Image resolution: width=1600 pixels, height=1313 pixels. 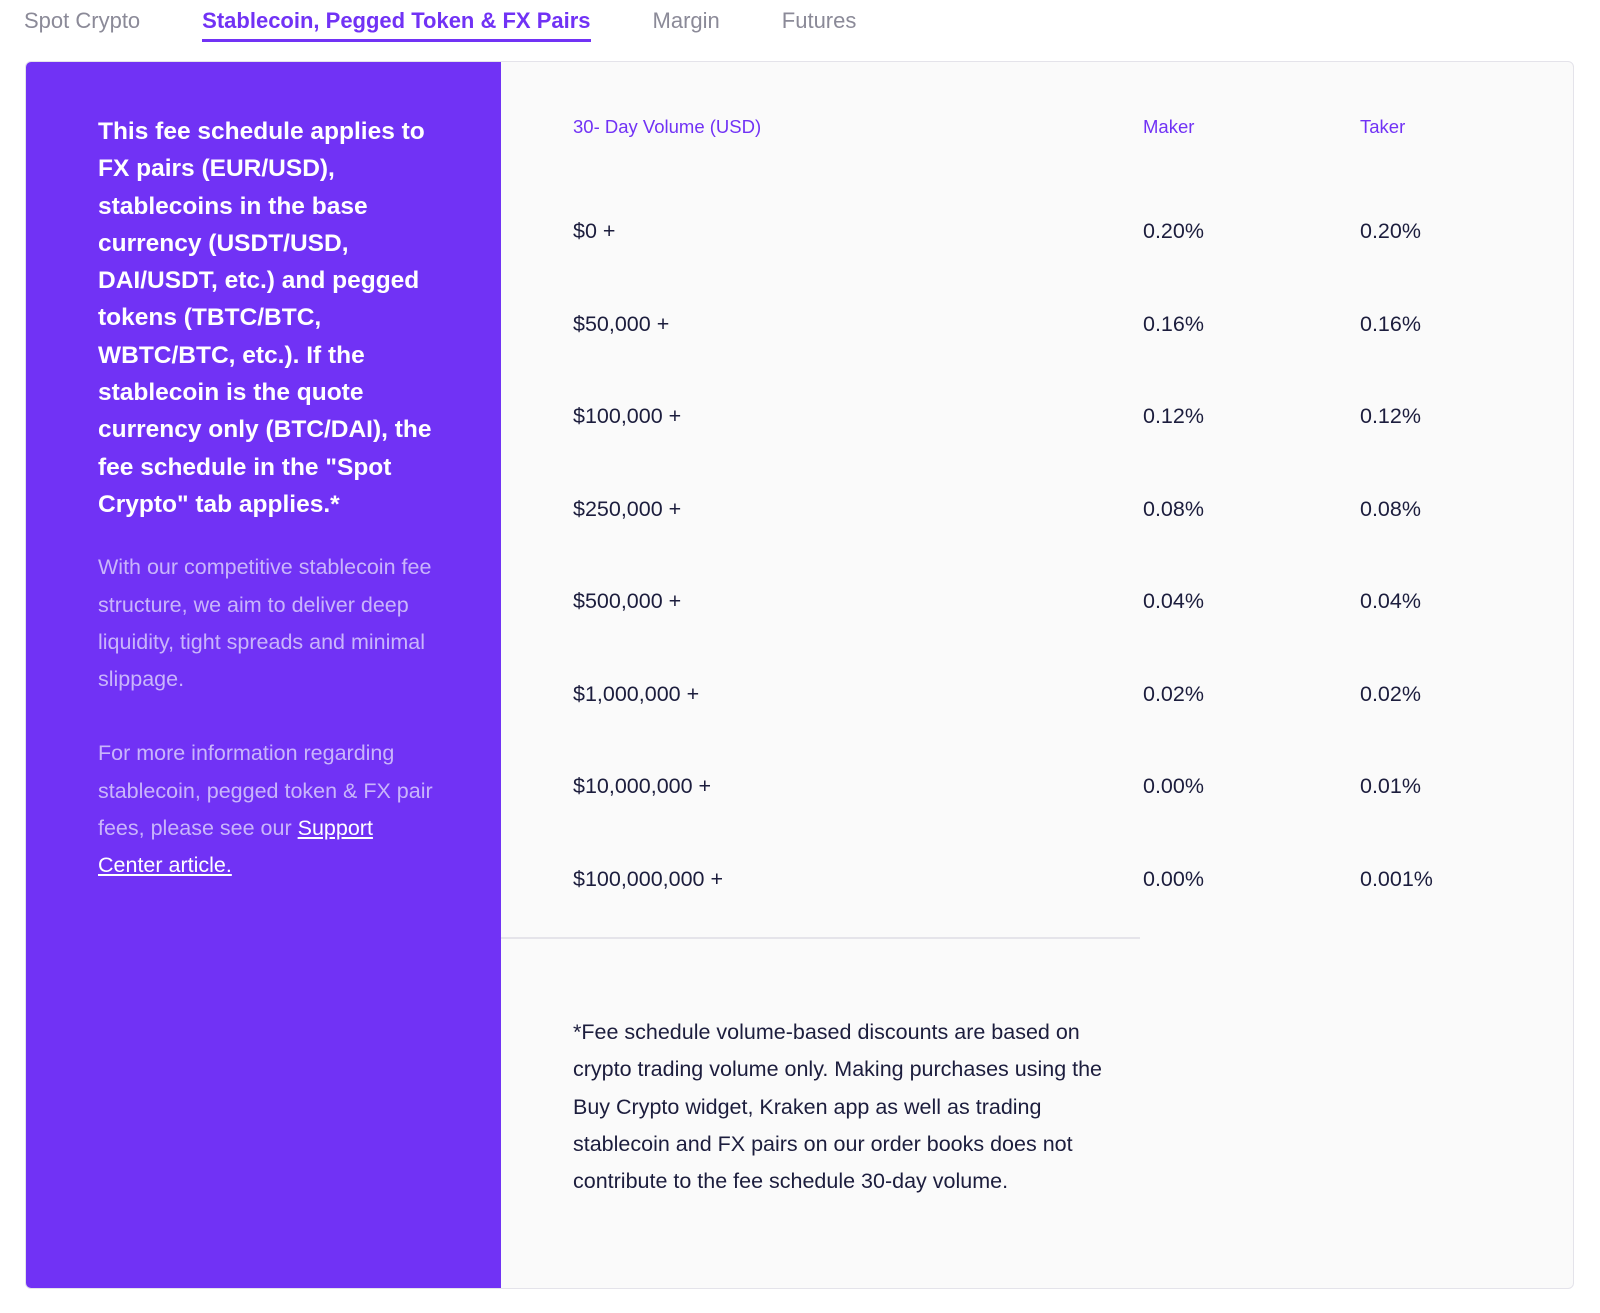 What do you see at coordinates (1037, 511) in the screenshot?
I see `table-row: $250,000 + 0.08% 0.08%` at bounding box center [1037, 511].